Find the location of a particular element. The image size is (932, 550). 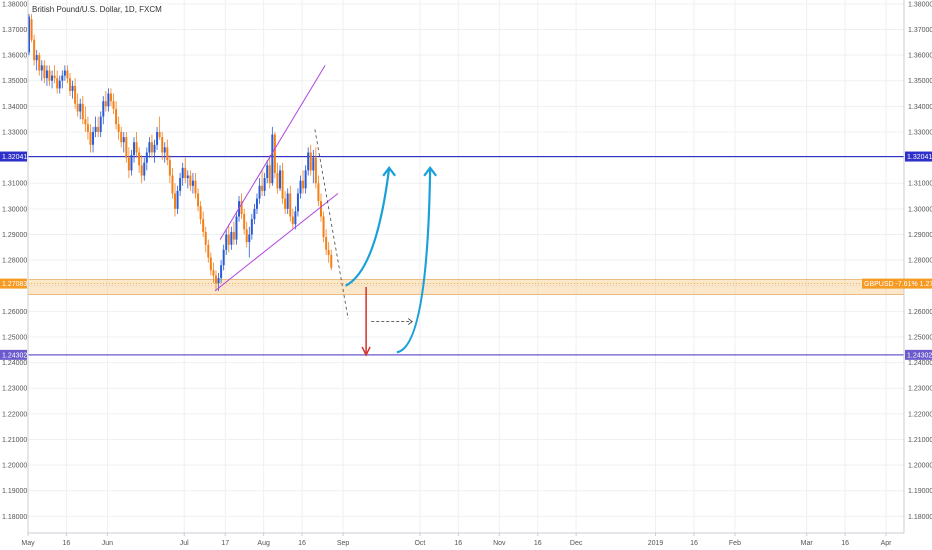

level-tag-right is located at coordinates (918, 156).